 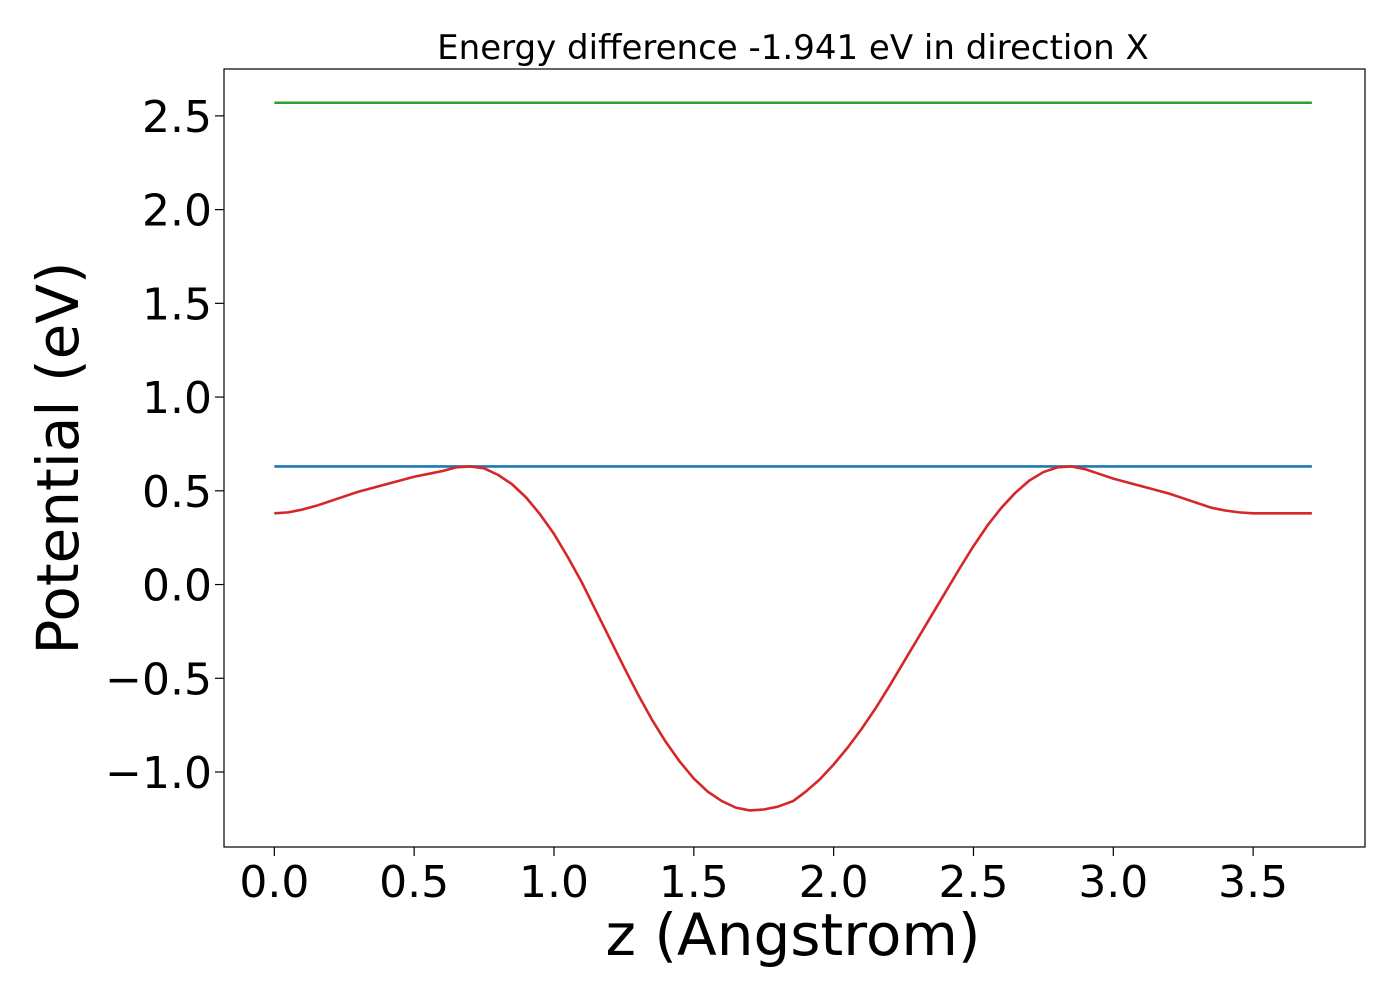 I want to click on y-tick-label: 1.0, so click(x=177, y=398).